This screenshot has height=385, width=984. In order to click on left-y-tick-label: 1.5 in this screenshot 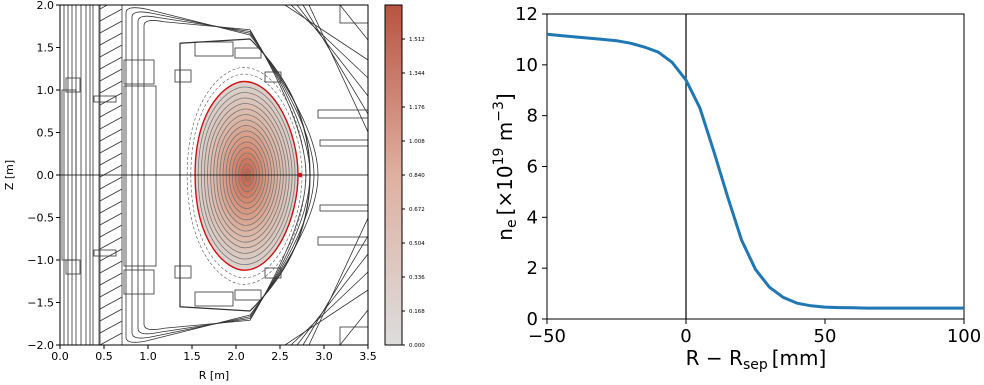, I will do `click(46, 48)`.